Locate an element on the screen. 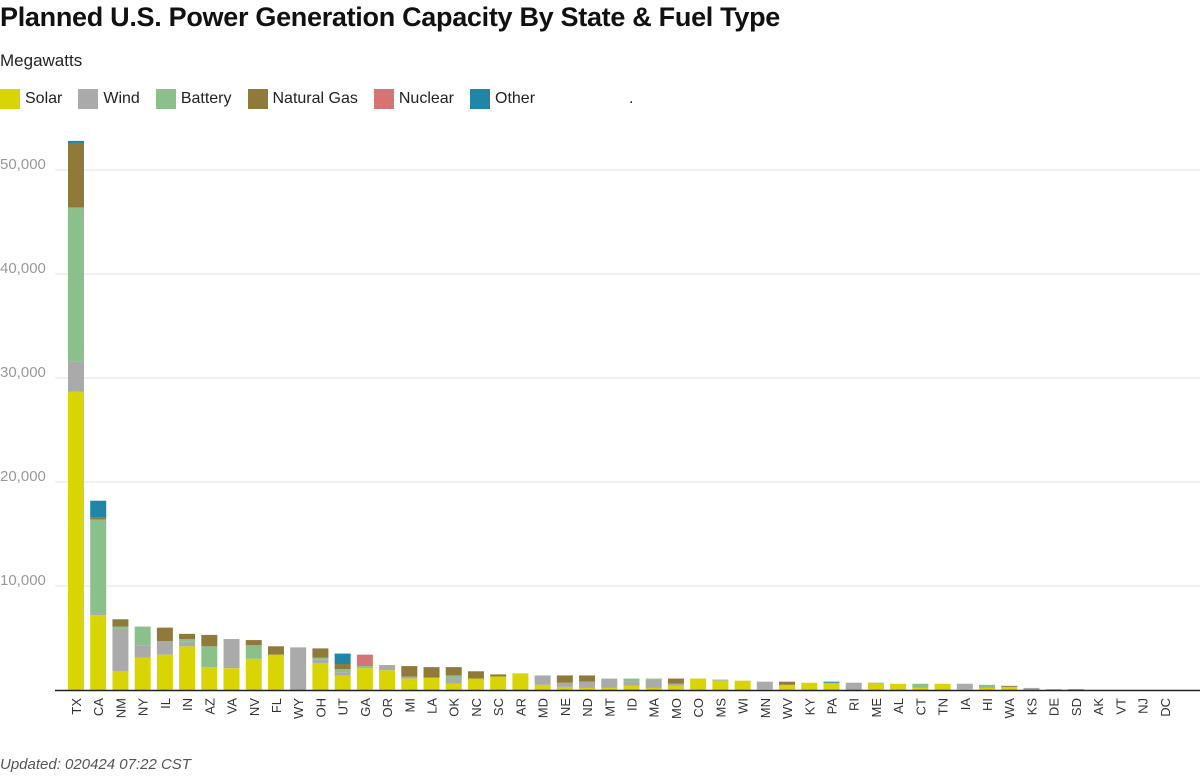 This screenshot has width=1200, height=776. bar-az-battery is located at coordinates (209, 657).